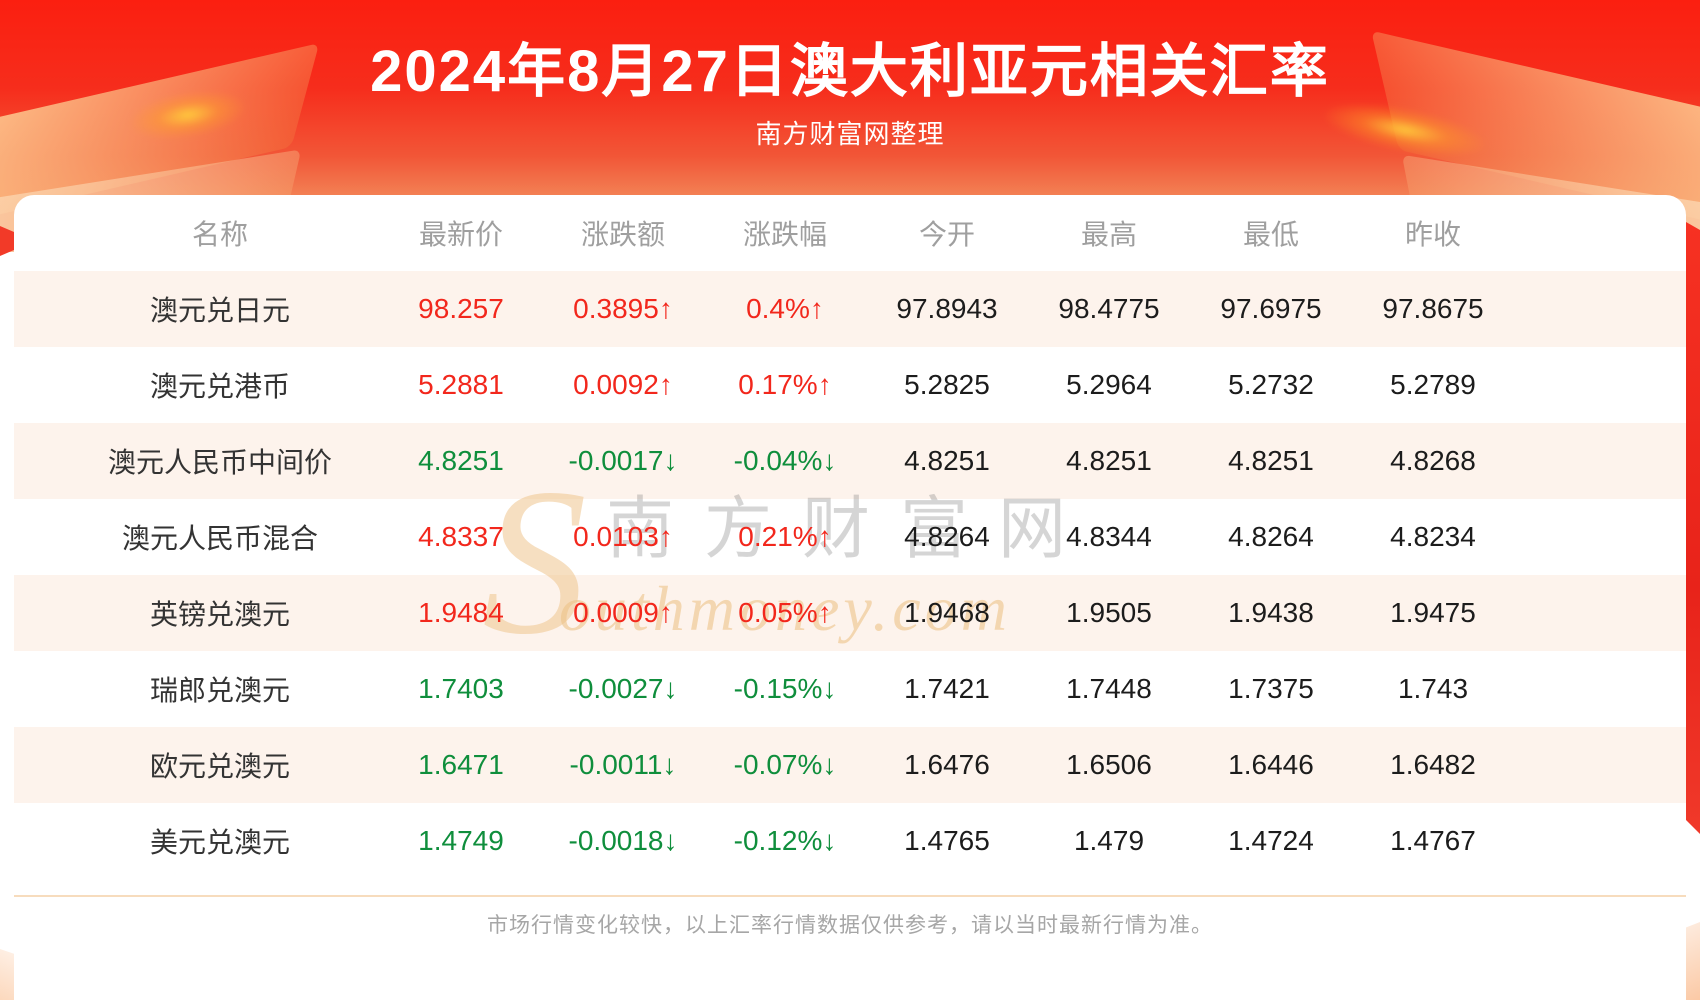  What do you see at coordinates (947, 384) in the screenshot?
I see `cell-open: 5.2825` at bounding box center [947, 384].